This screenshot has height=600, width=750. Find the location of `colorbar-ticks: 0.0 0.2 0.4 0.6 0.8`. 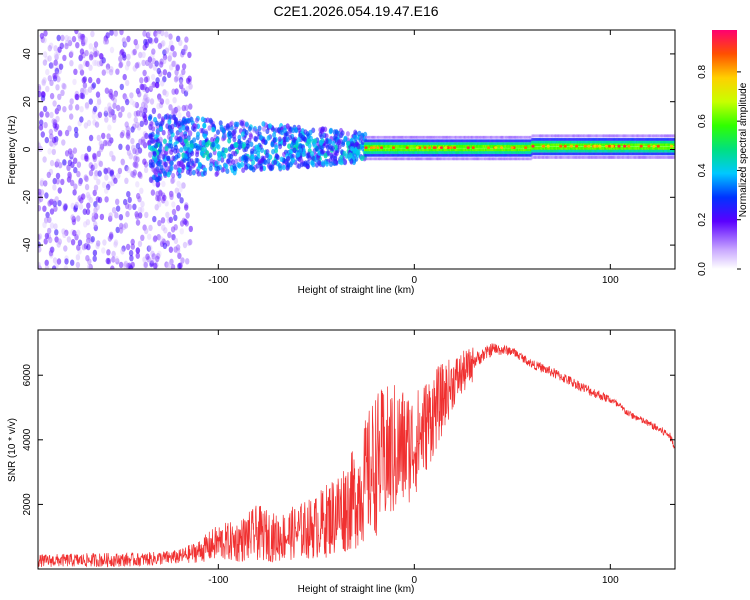

colorbar-ticks: 0.0 0.2 0.4 0.6 0.8 is located at coordinates (719, 170).